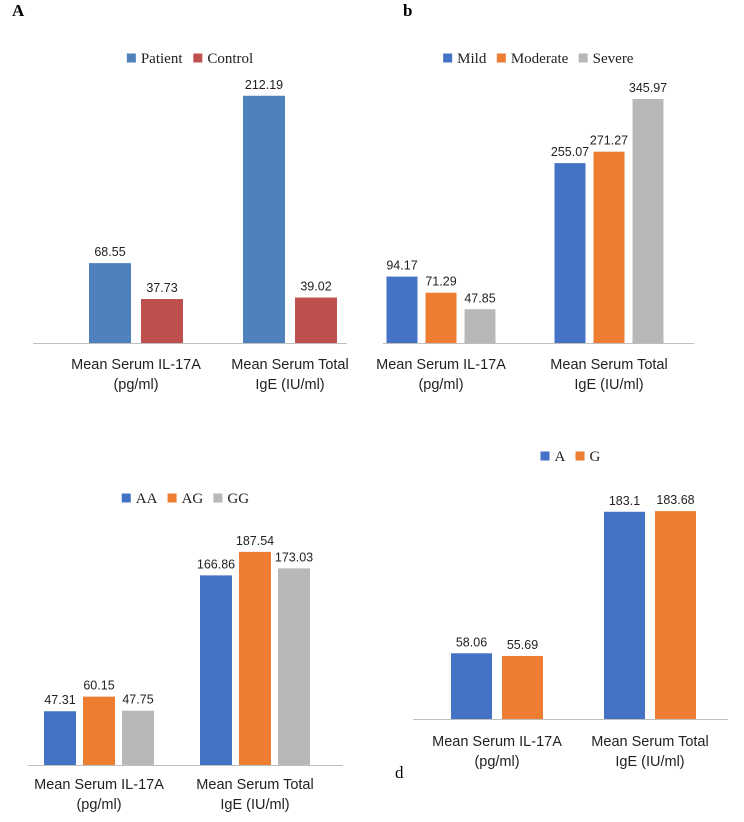  What do you see at coordinates (315, 287) in the screenshot?
I see `data-label: 39.02` at bounding box center [315, 287].